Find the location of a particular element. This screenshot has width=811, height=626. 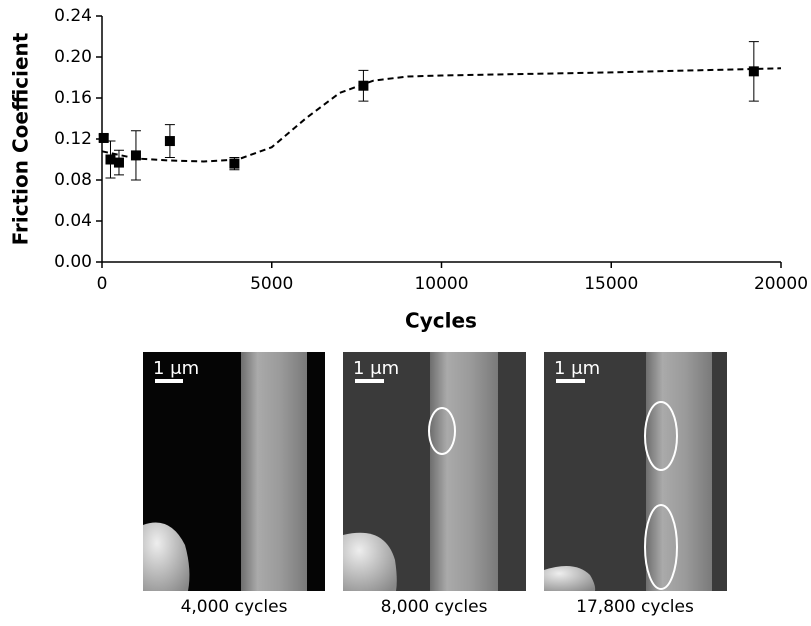

image-caption: 8,000 cycles is located at coordinates (434, 607).